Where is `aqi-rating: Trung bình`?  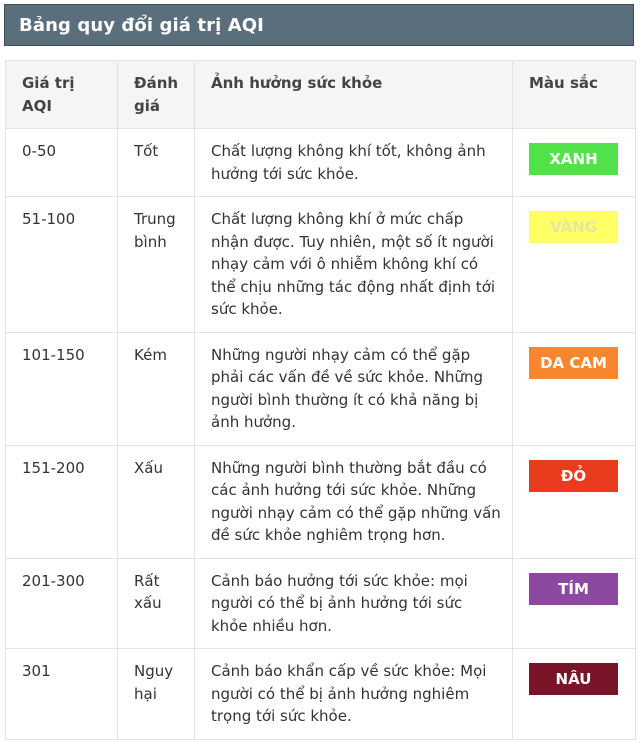 aqi-rating: Trung bình is located at coordinates (156, 264).